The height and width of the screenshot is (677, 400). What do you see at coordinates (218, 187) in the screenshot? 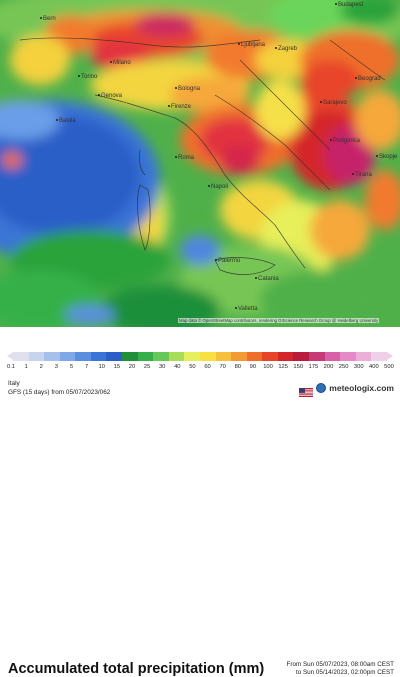
I see `city-napoli: Napoli` at bounding box center [218, 187].